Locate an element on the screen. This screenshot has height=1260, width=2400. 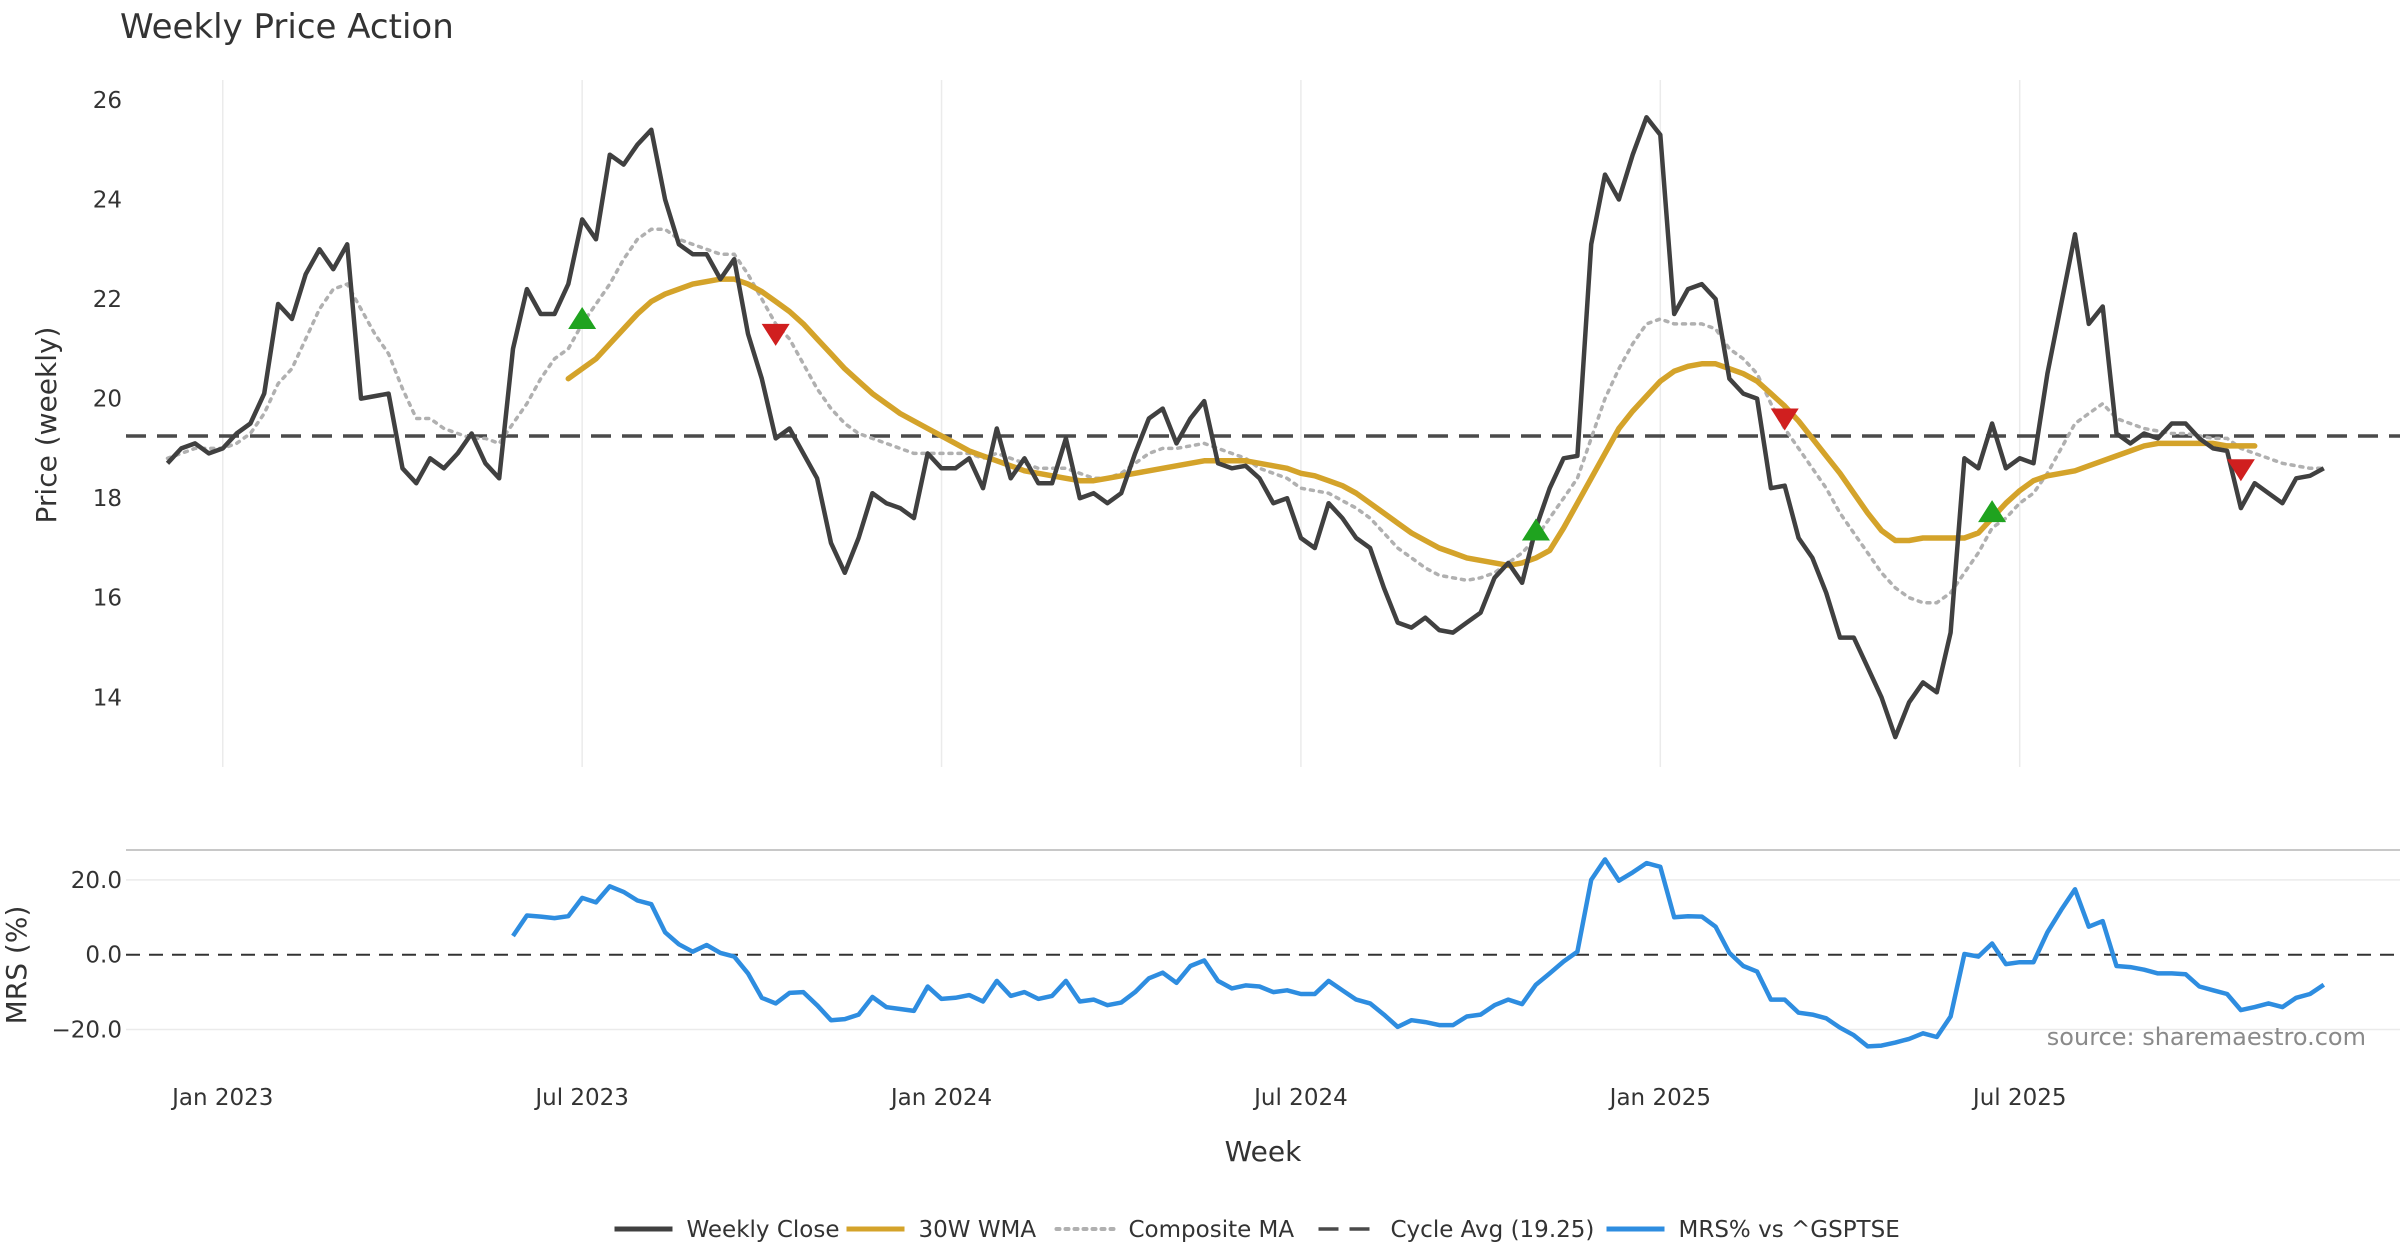
price-y-tick-label: 18 is located at coordinates (107, 499).